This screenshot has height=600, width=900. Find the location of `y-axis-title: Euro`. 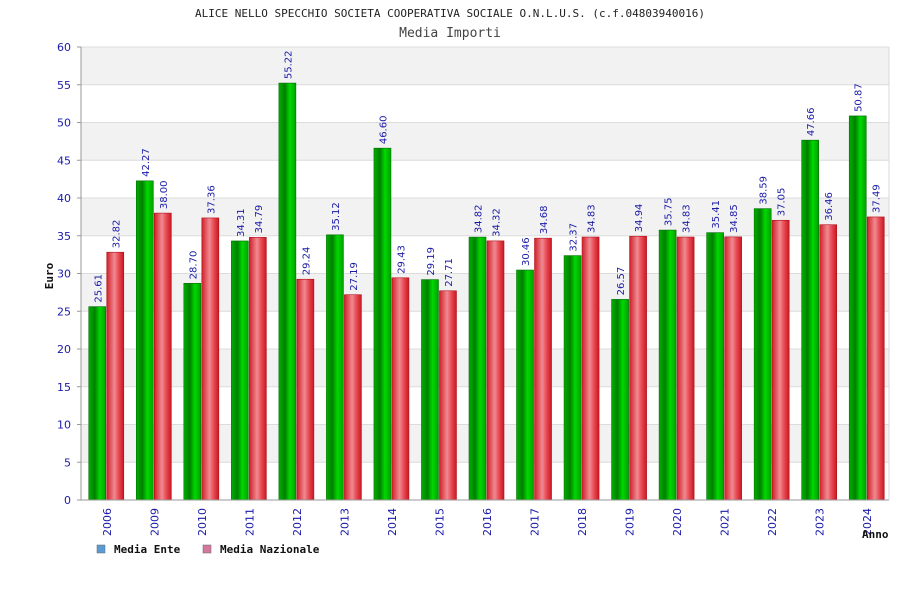

y-axis-title: Euro is located at coordinates (49, 275).